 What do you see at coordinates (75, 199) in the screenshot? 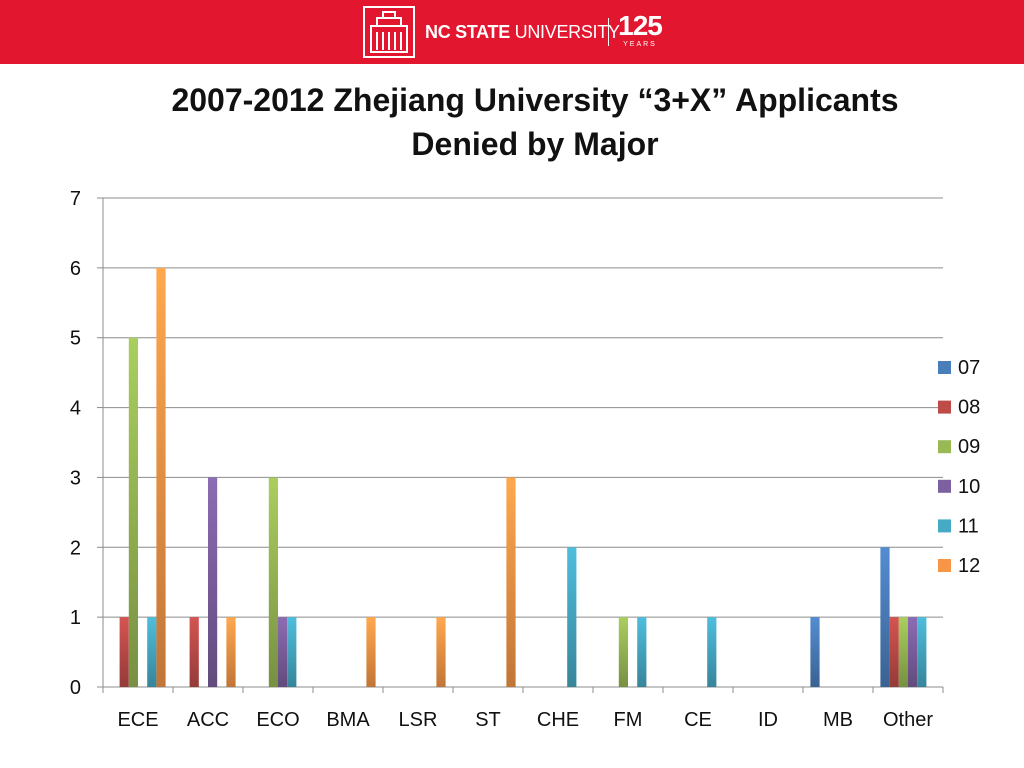
I see `y-tick-label: 7` at bounding box center [75, 199].